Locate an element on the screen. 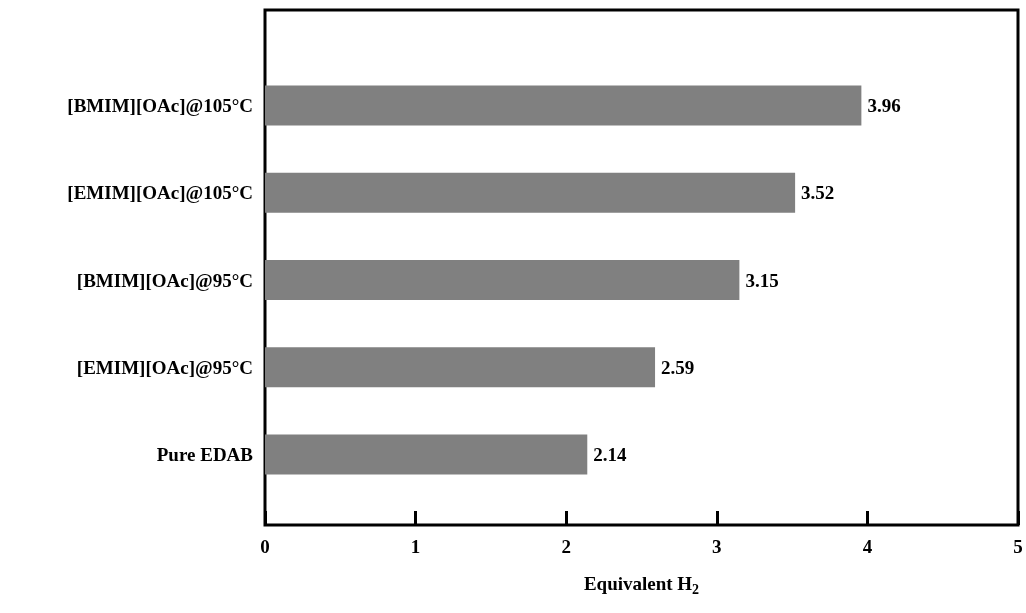 The height and width of the screenshot is (613, 1026). y-tick-label: [EMIM][OAc]@105°C is located at coordinates (160, 193).